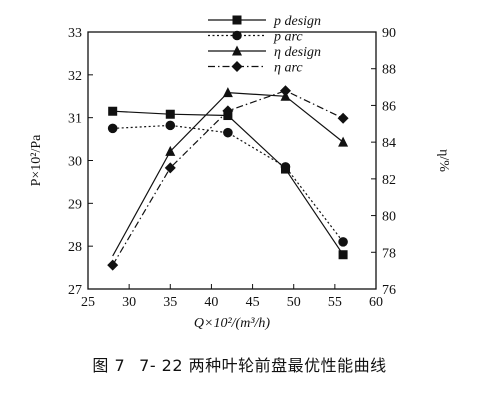  What do you see at coordinates (253, 302) in the screenshot?
I see `x-tick-label: 45` at bounding box center [253, 302].